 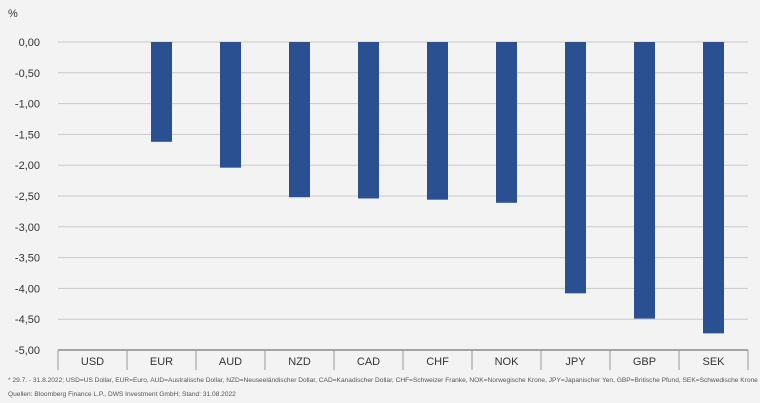 What do you see at coordinates (27, 74) in the screenshot?
I see `y-tick-label: -0,50` at bounding box center [27, 74].